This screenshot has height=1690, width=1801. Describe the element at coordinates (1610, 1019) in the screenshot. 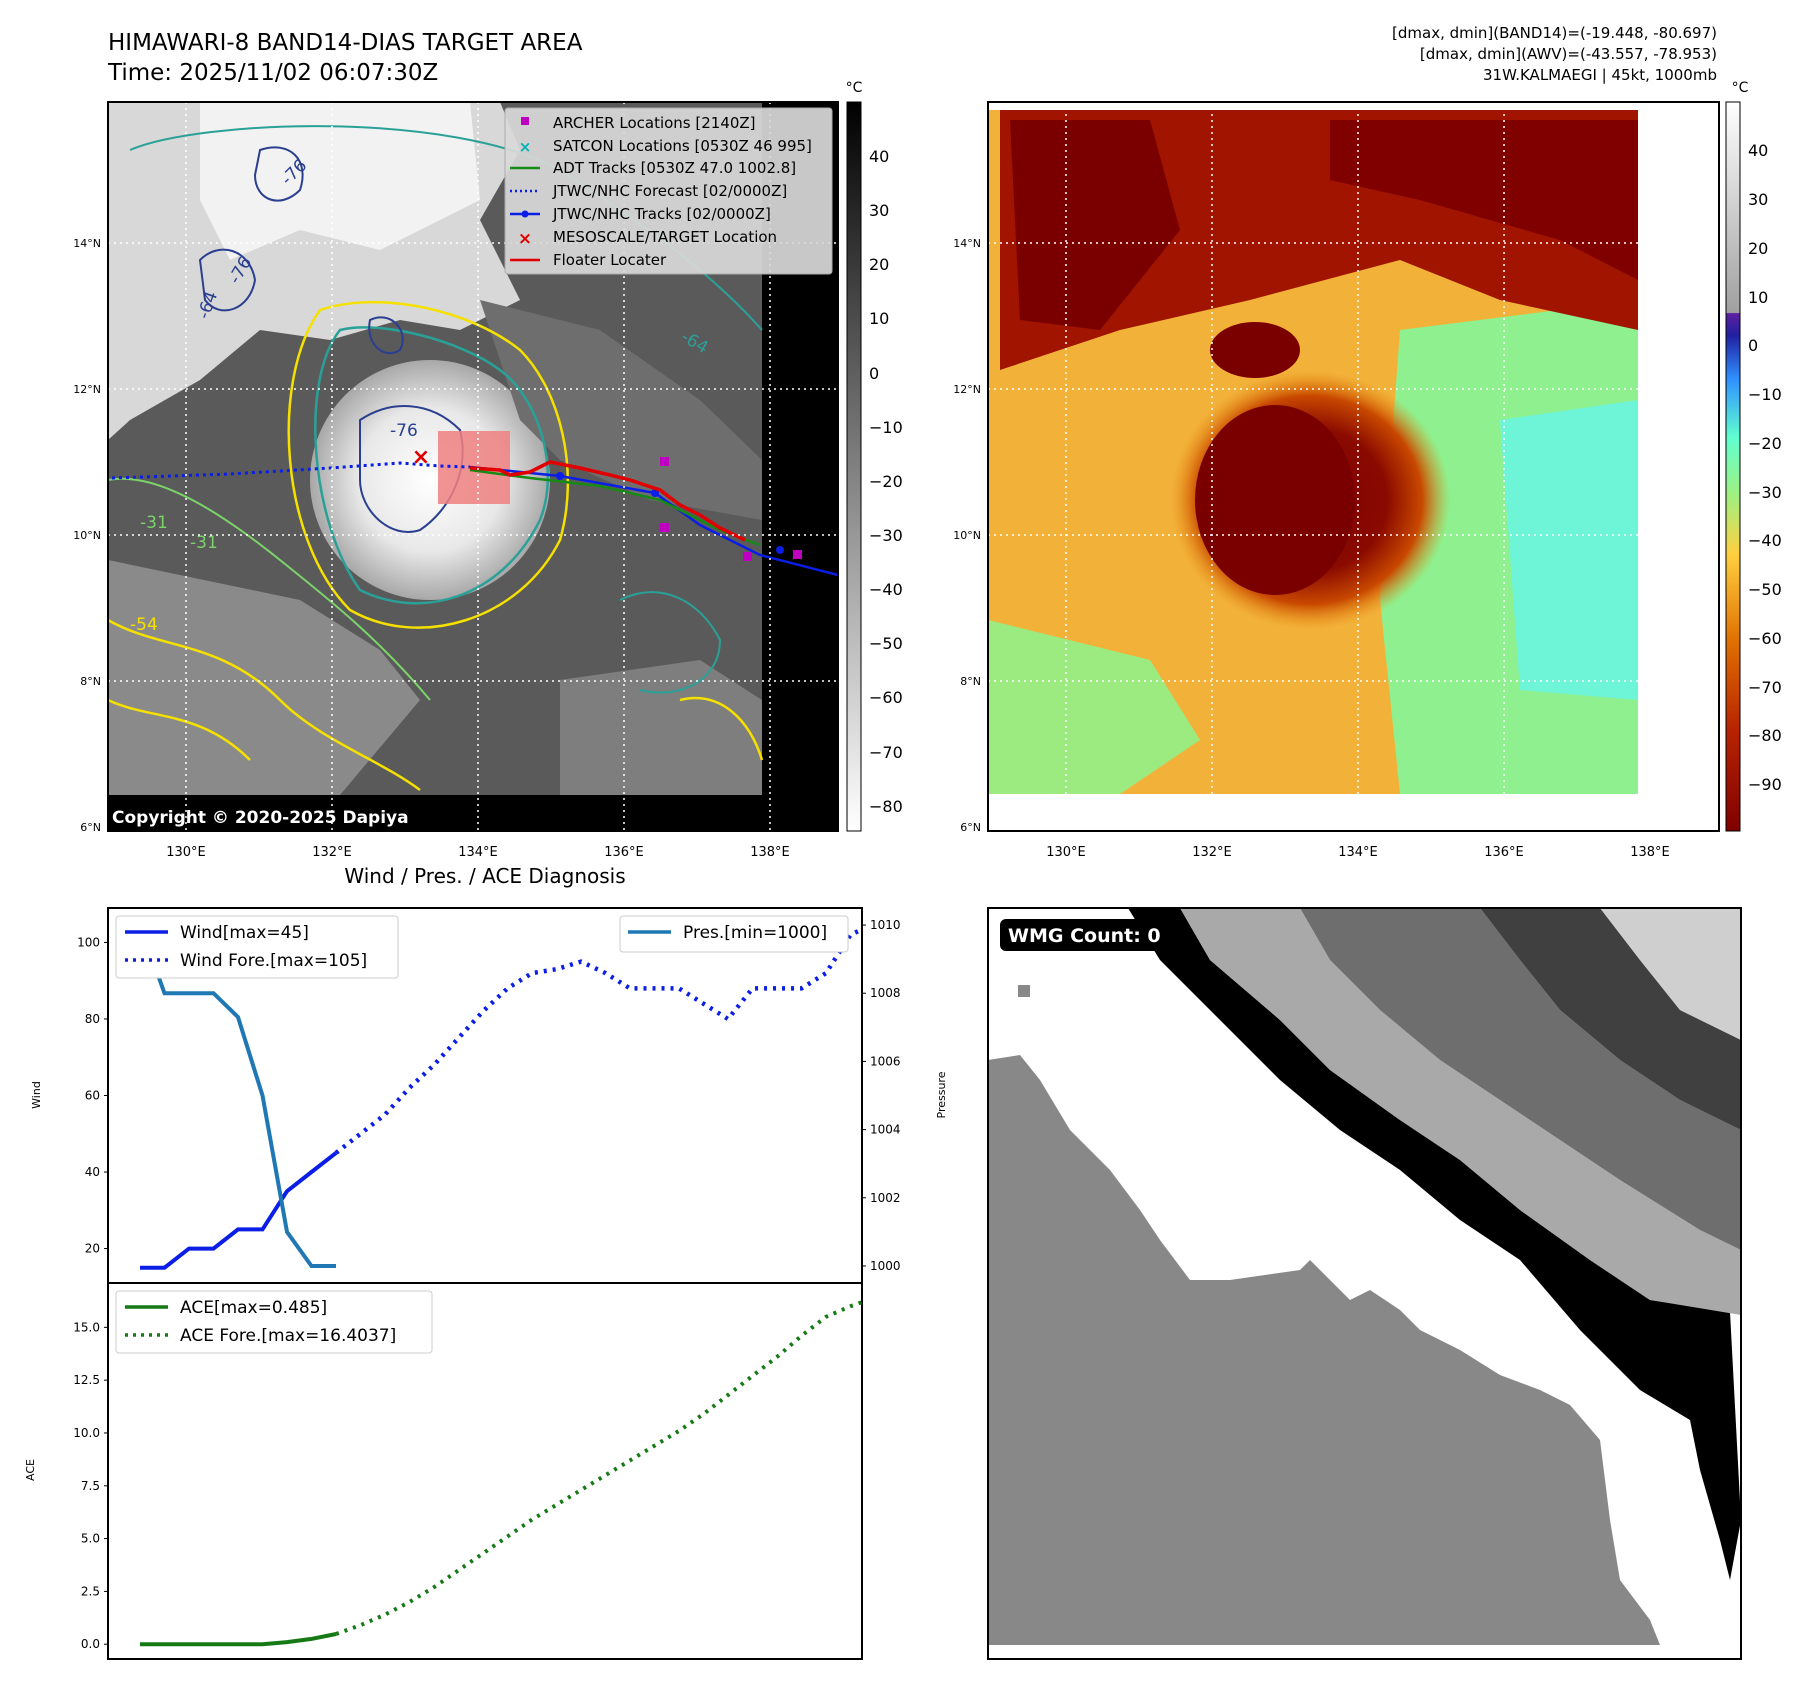

I see `wmg-darkest-band` at that location.